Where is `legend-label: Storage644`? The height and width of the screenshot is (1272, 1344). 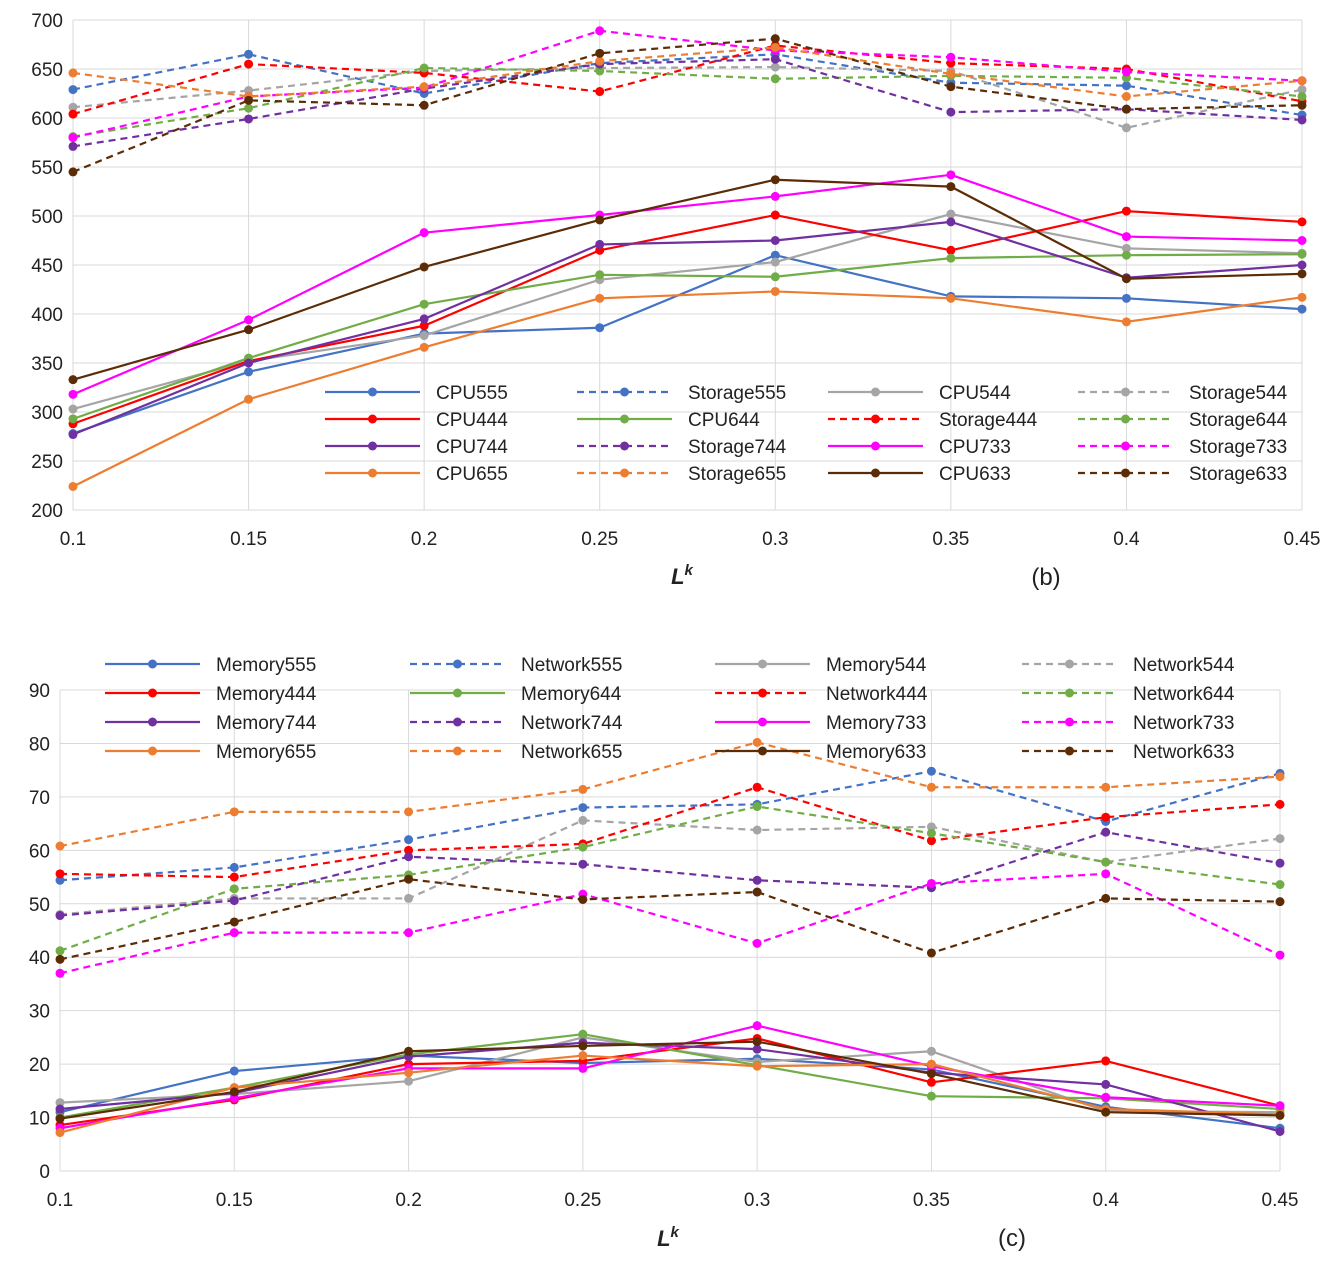 legend-label: Storage644 is located at coordinates (1238, 420).